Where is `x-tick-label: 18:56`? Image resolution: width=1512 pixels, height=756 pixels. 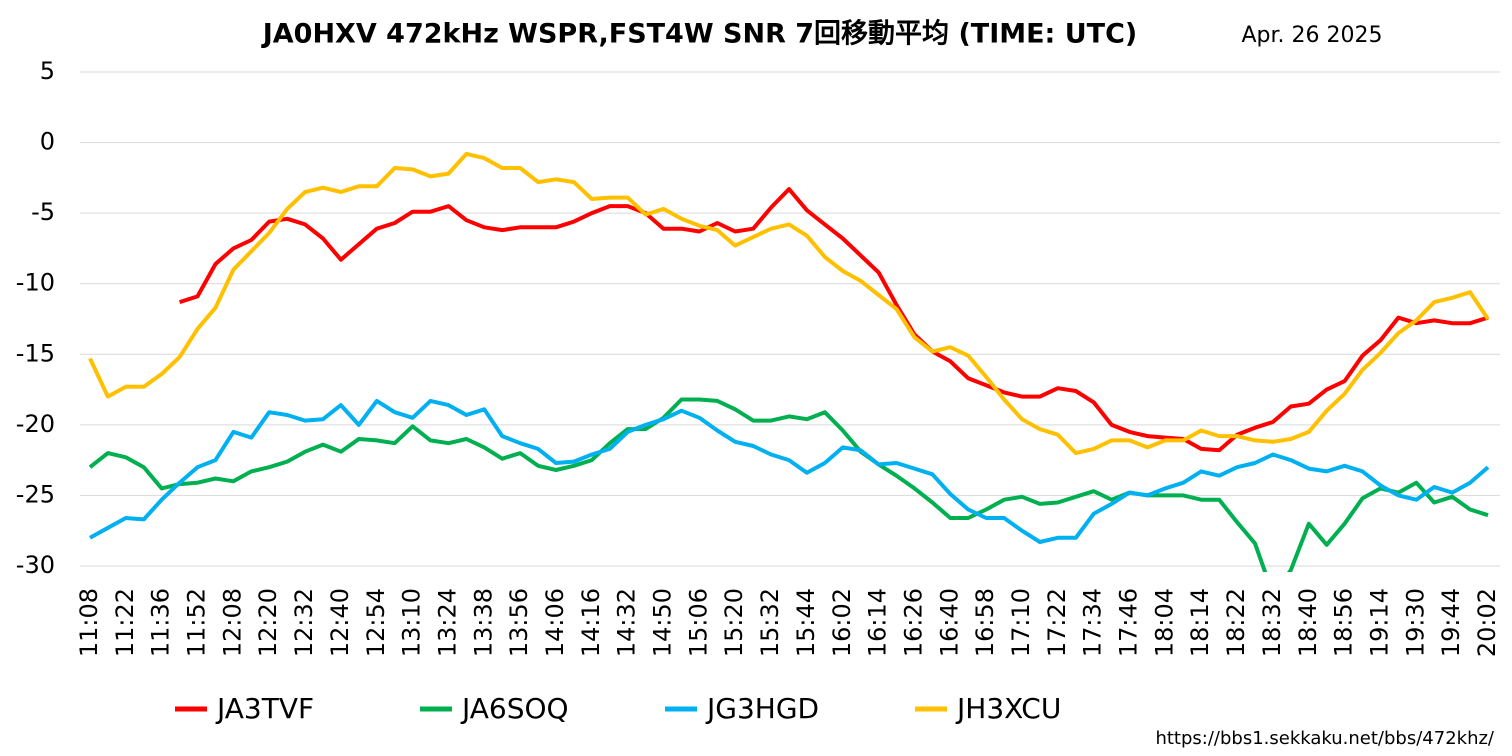 x-tick-label: 18:56 is located at coordinates (1344, 622).